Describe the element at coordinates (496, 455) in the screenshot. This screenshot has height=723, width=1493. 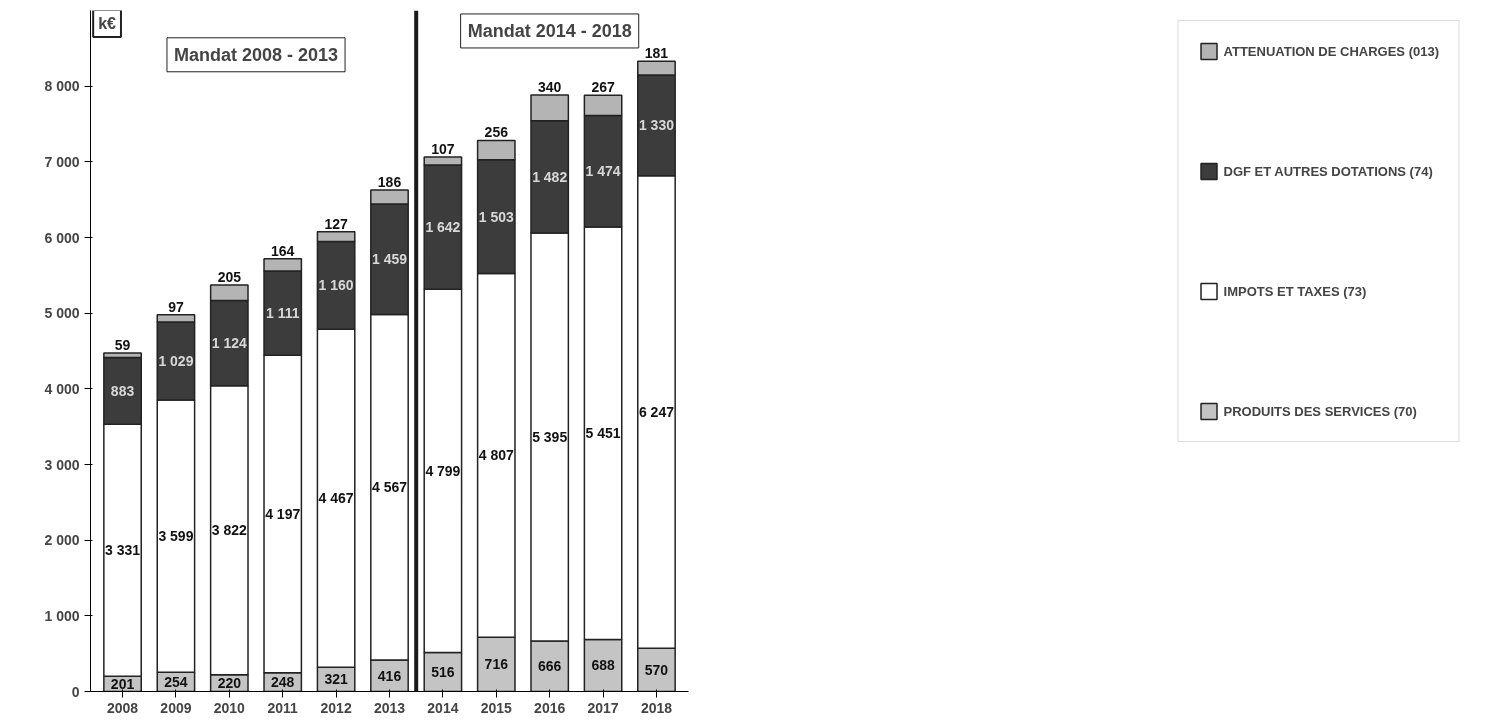
I see `data-label: 4 807` at that location.